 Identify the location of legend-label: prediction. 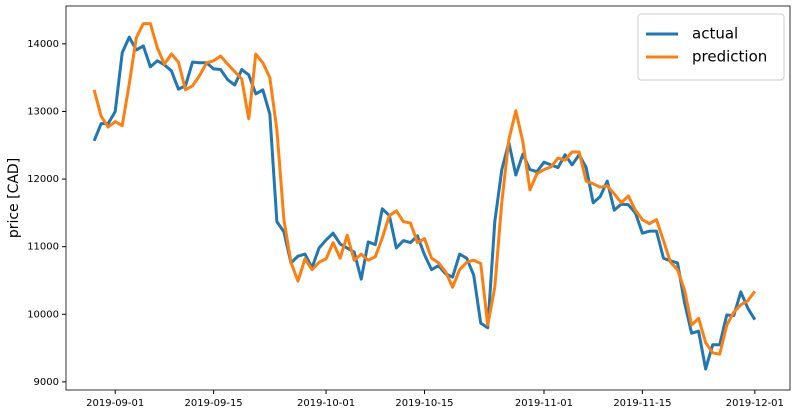
(729, 57).